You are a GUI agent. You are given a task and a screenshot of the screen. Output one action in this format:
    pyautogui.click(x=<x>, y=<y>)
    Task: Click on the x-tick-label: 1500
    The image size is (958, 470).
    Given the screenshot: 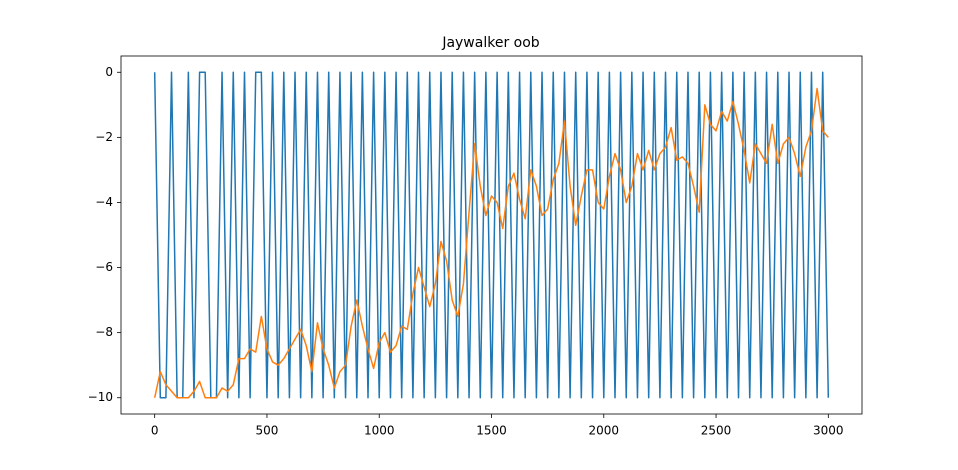 What is the action you would take?
    pyautogui.click(x=491, y=431)
    